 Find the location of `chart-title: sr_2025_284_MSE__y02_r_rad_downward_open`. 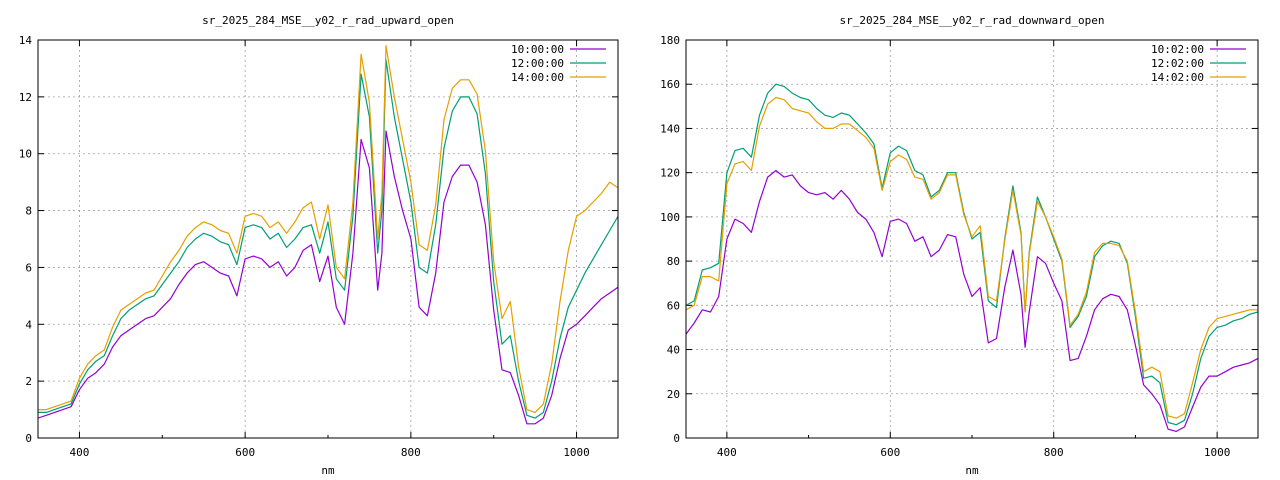

chart-title: sr_2025_284_MSE__y02_r_rad_downward_open is located at coordinates (972, 20).